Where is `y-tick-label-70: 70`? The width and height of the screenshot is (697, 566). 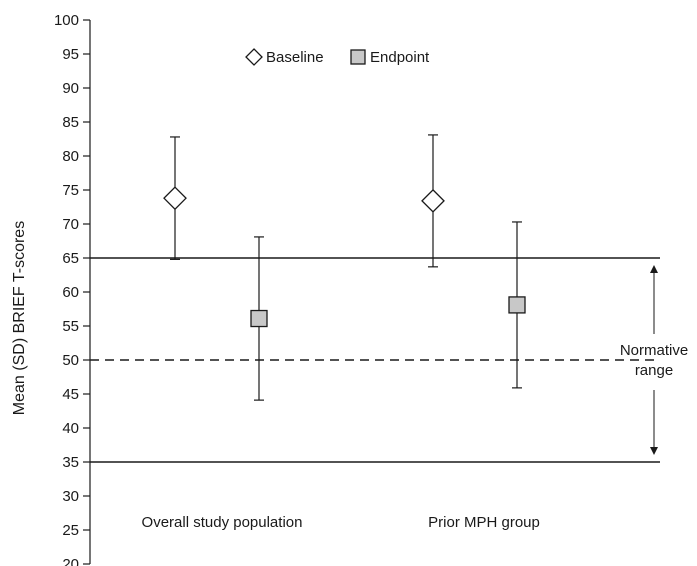 y-tick-label-70: 70 is located at coordinates (70, 224).